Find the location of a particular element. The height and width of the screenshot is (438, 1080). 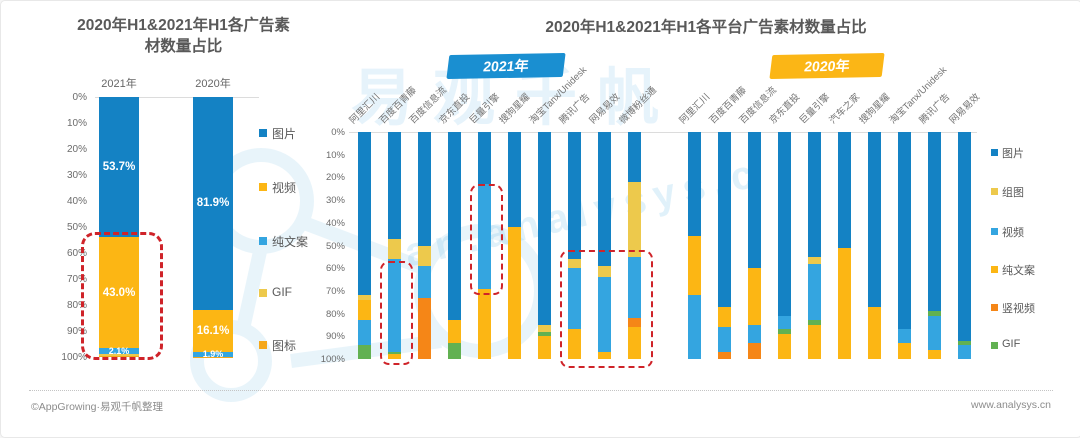

bar-segment: 53.7% is located at coordinates (119, 167).